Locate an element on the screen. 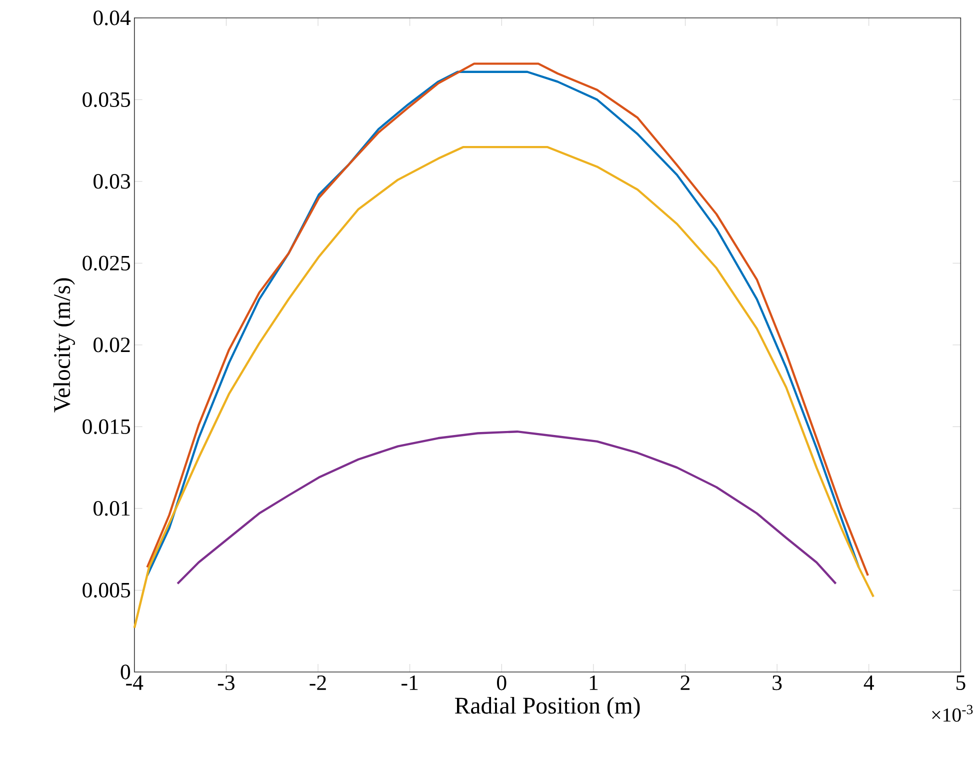  x-tick-label: -3 is located at coordinates (226, 683).